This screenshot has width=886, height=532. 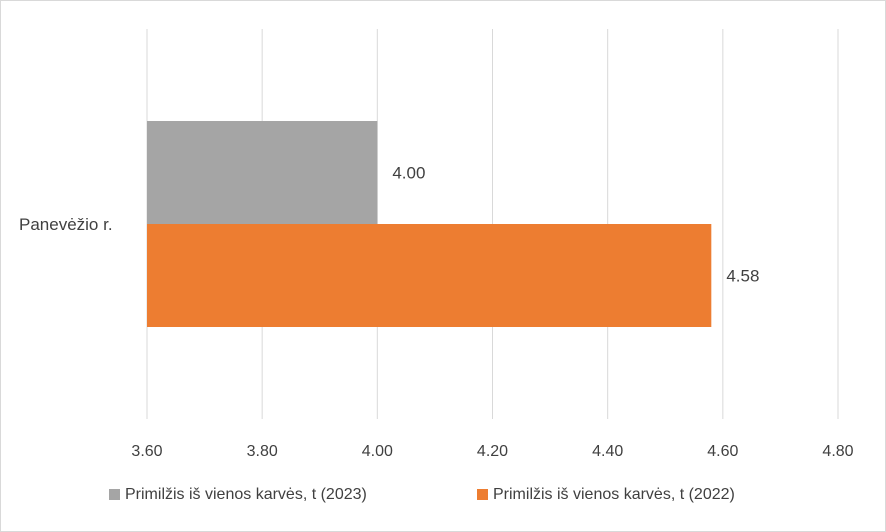 What do you see at coordinates (614, 494) in the screenshot?
I see `legend-label: Primilžis iš vienos karvės, t (2022)` at bounding box center [614, 494].